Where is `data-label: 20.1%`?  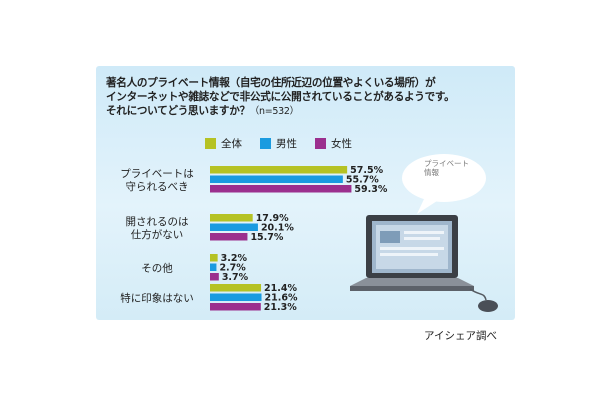
data-label: 20.1% is located at coordinates (277, 228).